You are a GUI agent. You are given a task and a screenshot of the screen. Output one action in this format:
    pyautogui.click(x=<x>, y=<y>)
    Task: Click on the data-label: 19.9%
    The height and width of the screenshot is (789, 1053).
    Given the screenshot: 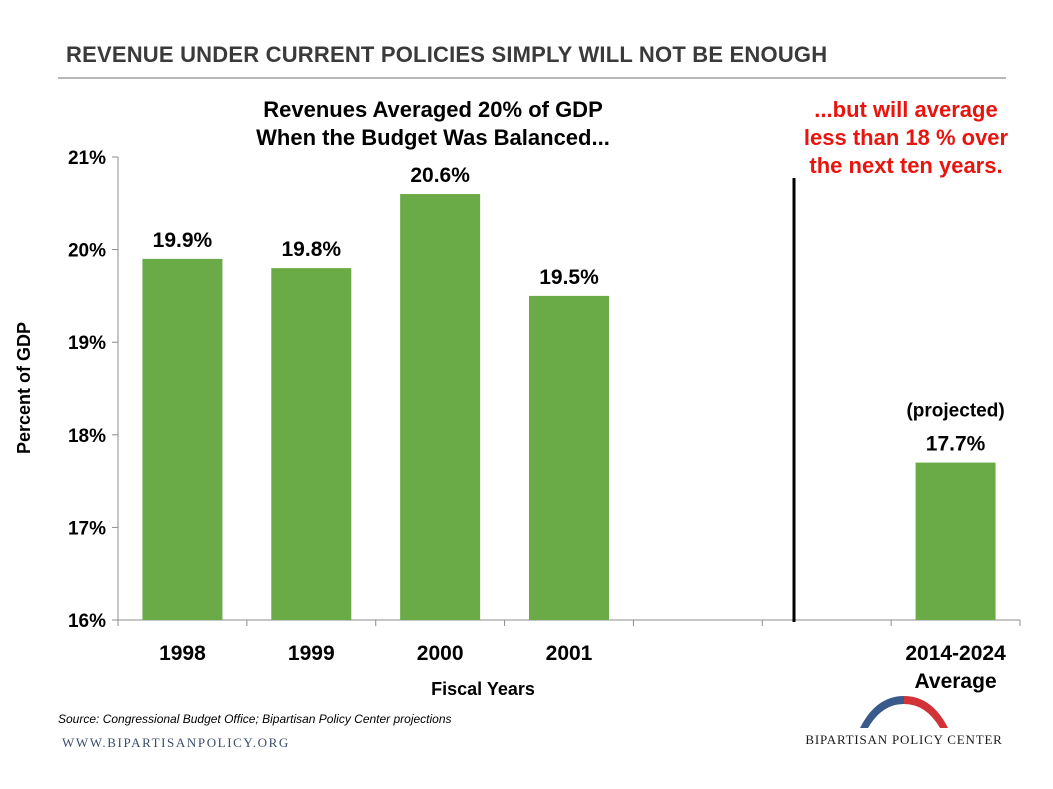 What is the action you would take?
    pyautogui.click(x=183, y=240)
    